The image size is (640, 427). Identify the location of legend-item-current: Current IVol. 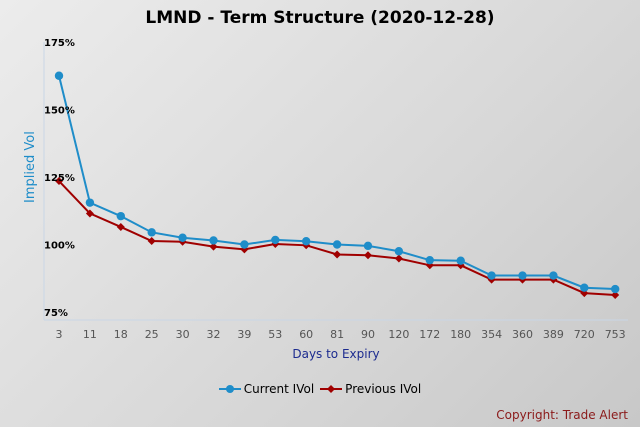
(266, 389).